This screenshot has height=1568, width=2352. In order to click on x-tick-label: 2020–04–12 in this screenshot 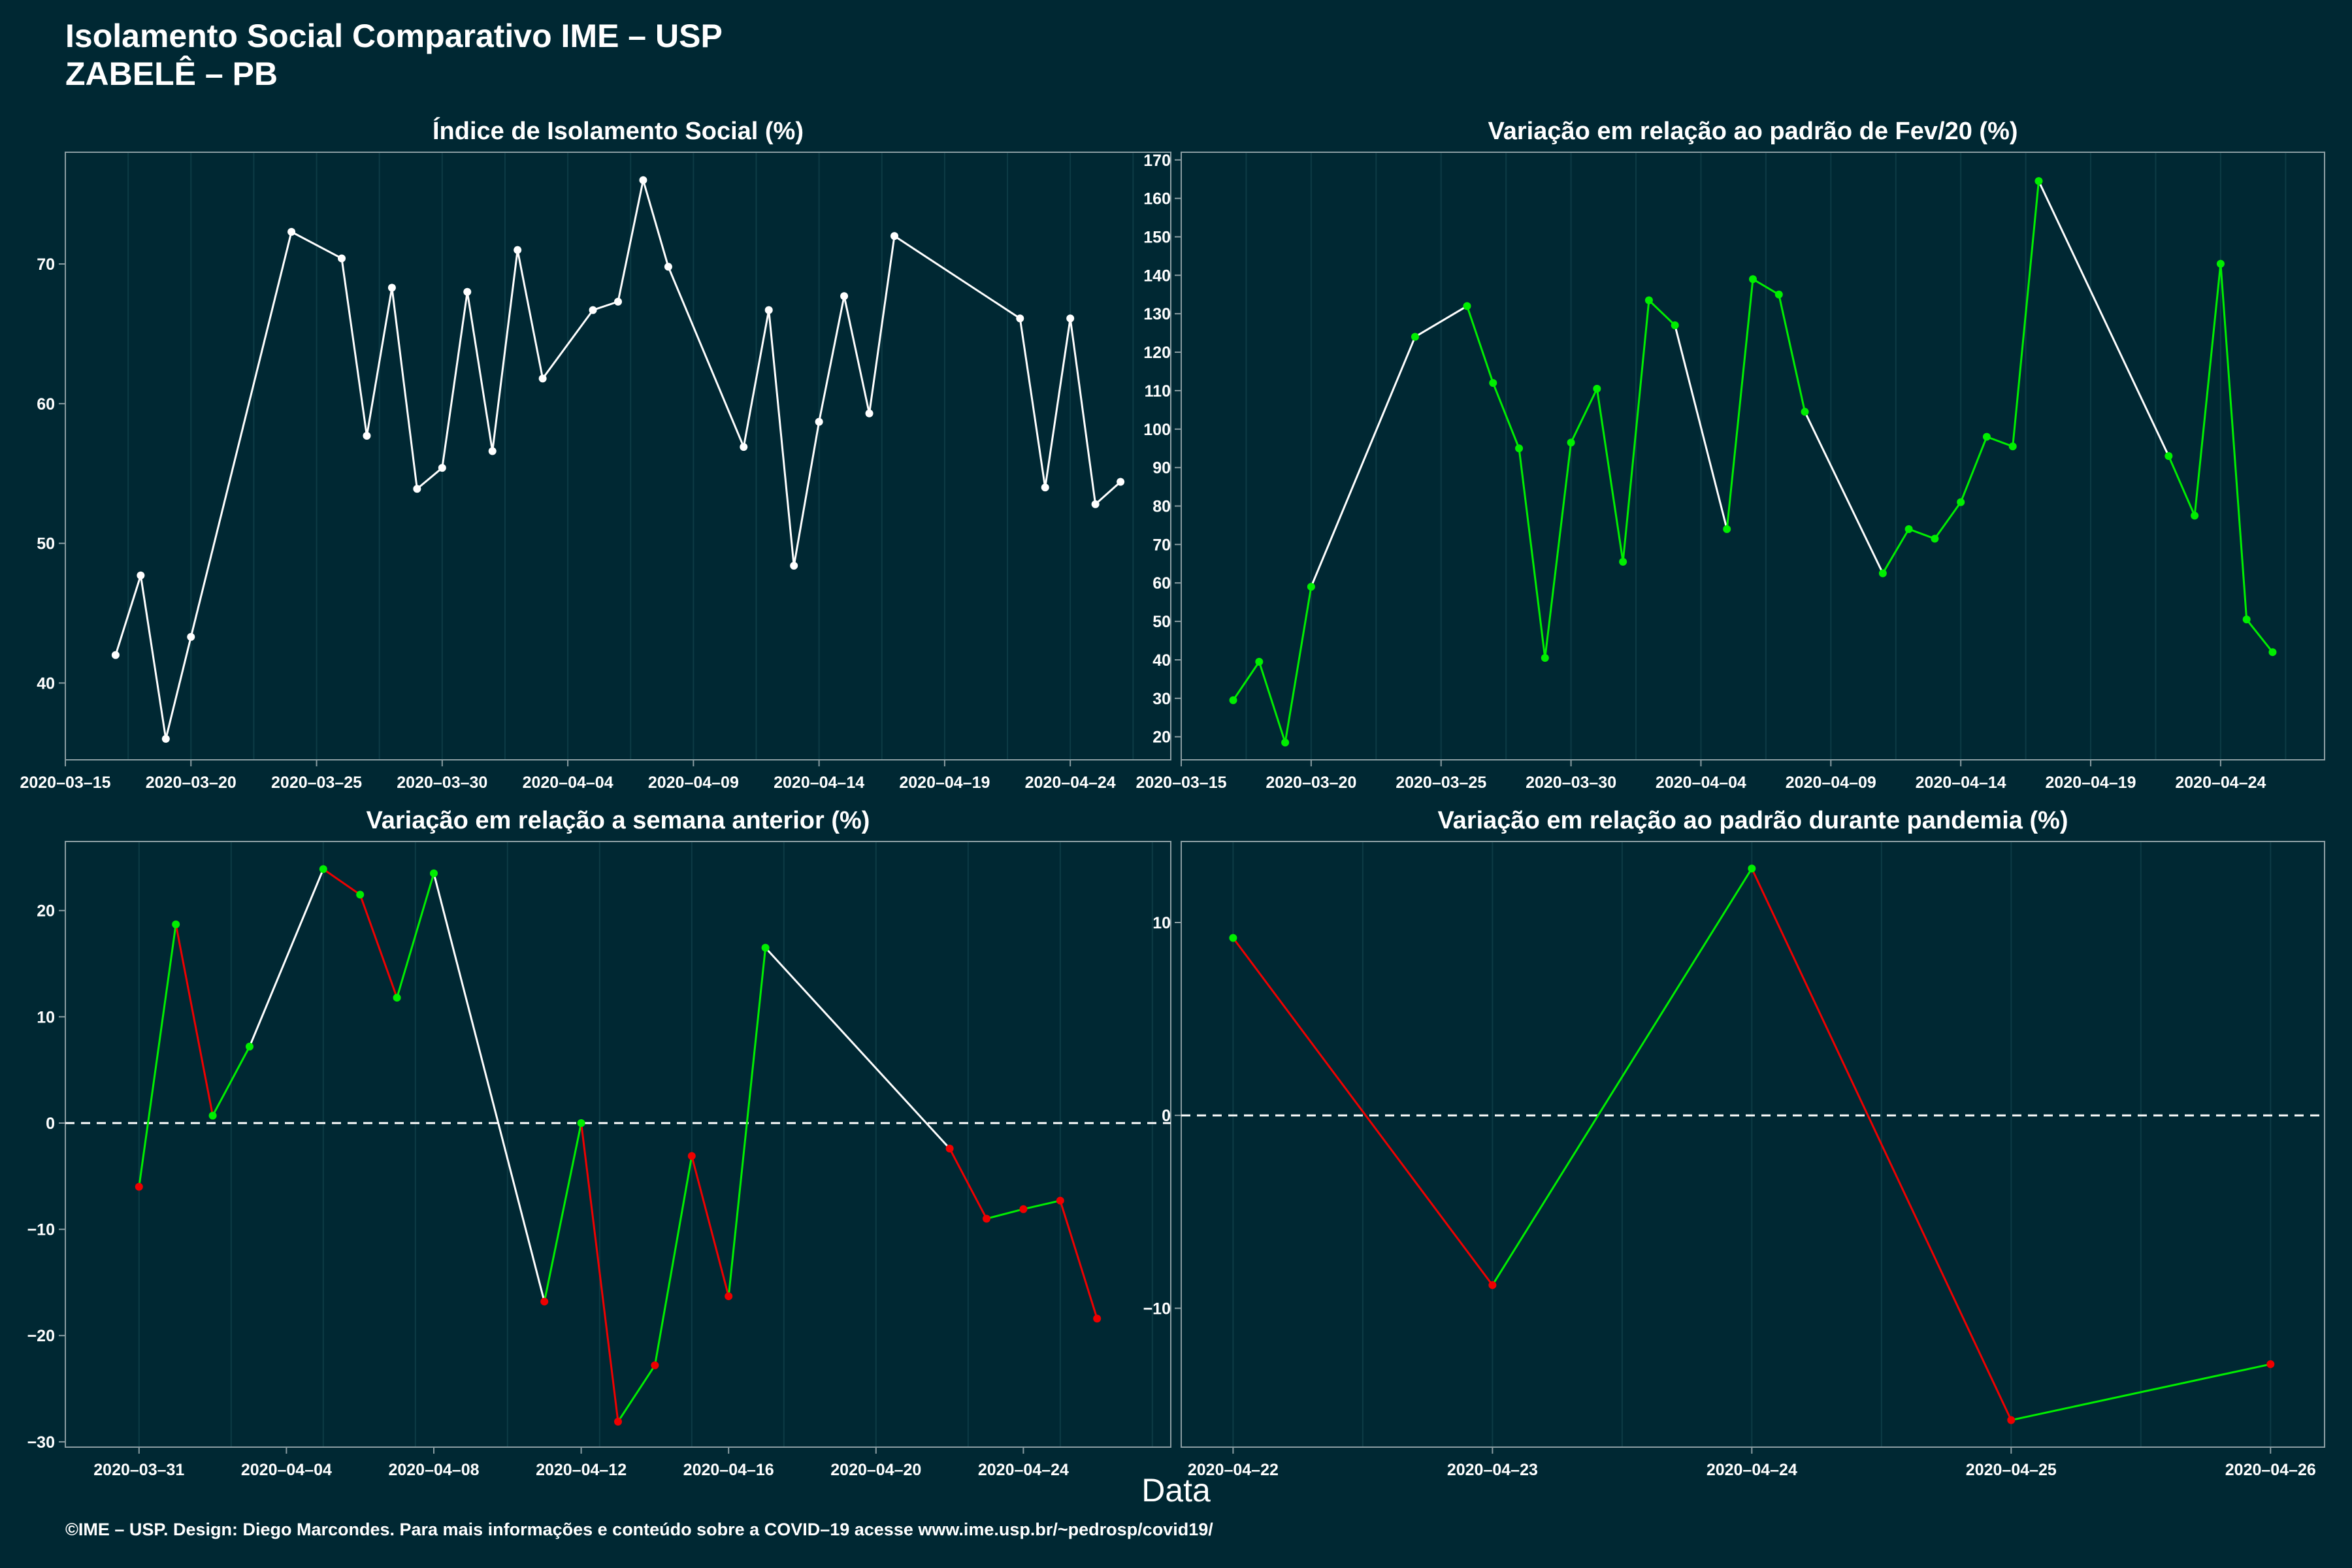, I will do `click(581, 1470)`.